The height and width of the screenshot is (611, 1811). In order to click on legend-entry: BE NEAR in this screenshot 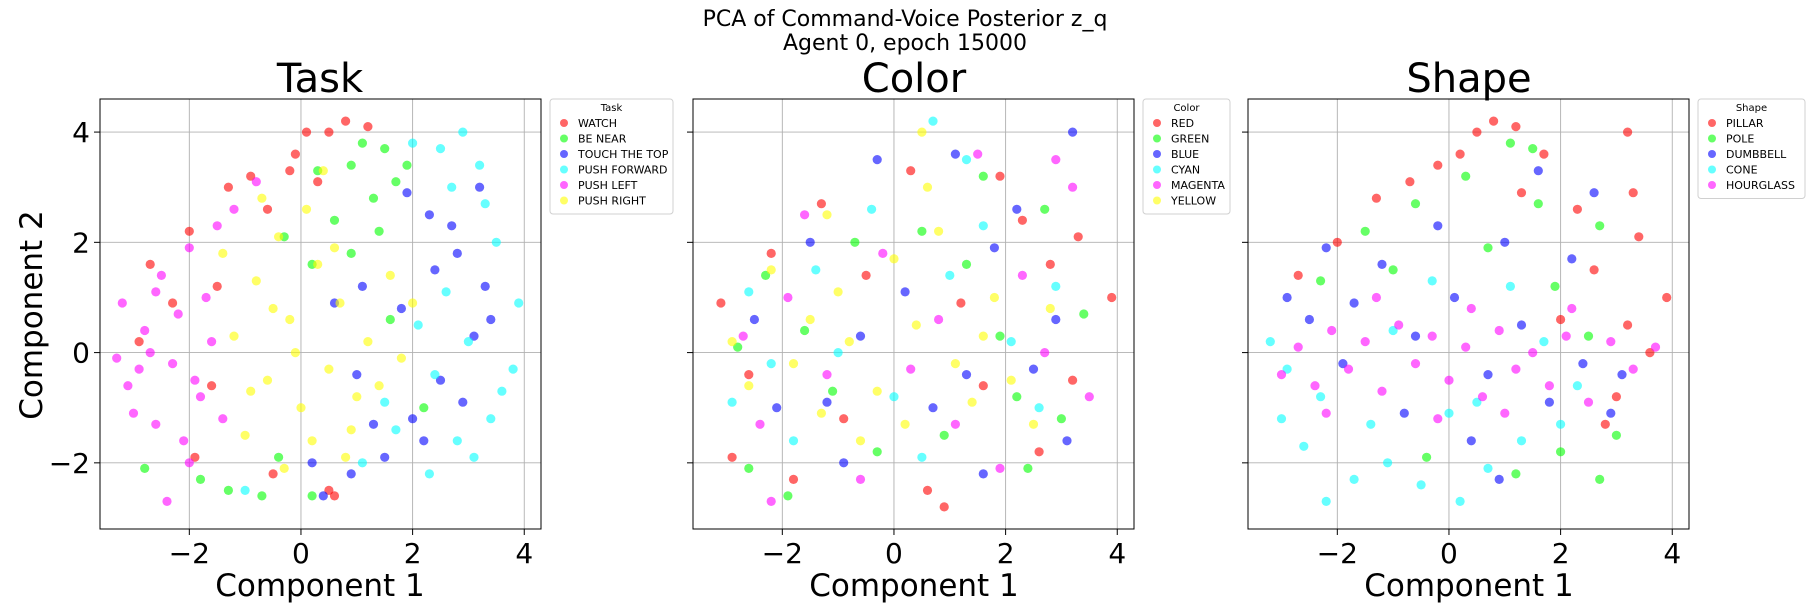, I will do `click(602, 139)`.